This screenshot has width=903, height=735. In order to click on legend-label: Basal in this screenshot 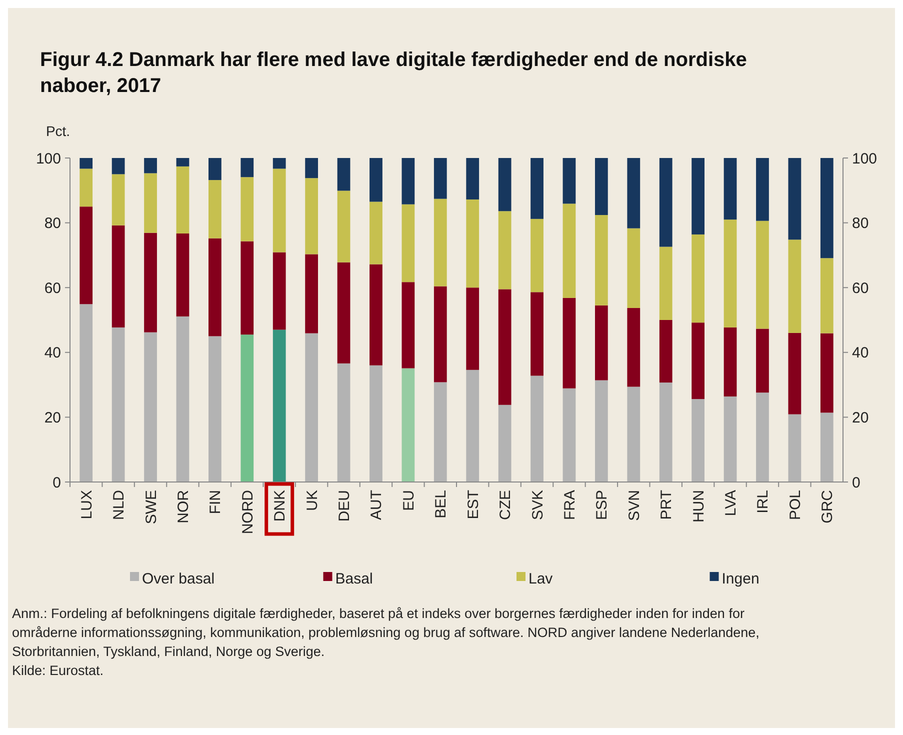, I will do `click(354, 579)`.